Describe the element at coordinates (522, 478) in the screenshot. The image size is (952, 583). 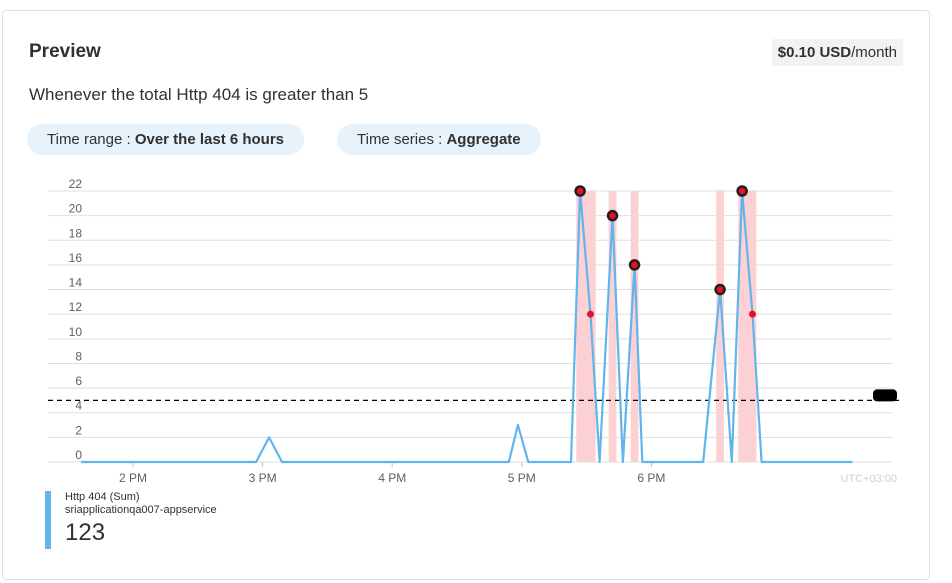
I see `x-tick-label: 5 PM` at that location.